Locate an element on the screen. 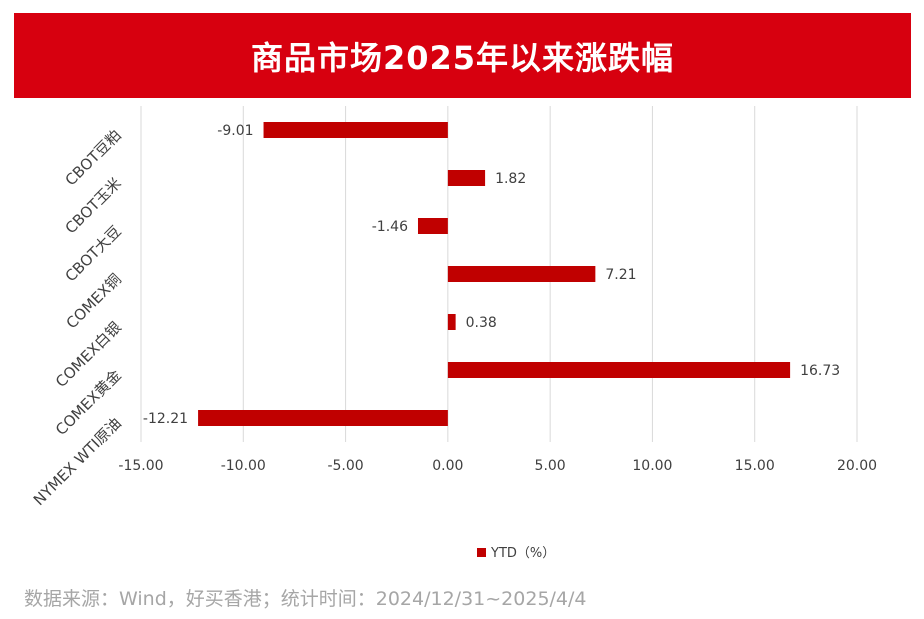  data-label: 0.38 is located at coordinates (481, 323).